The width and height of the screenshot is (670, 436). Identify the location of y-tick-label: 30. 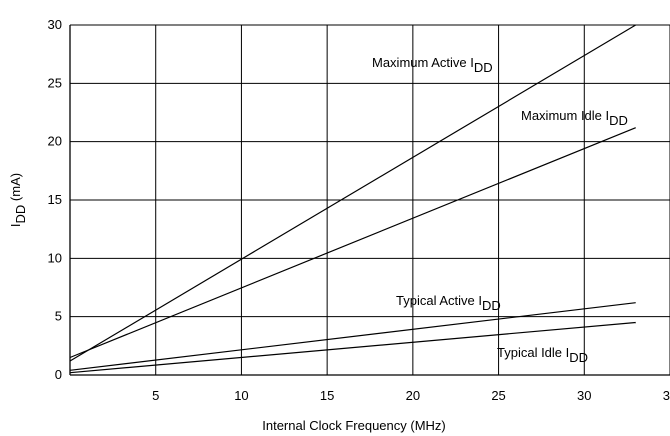
(55, 24).